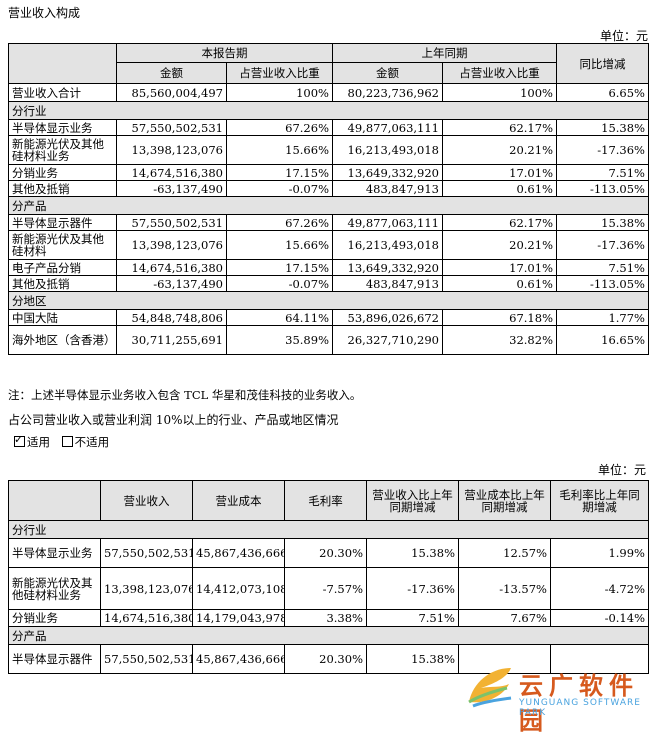  What do you see at coordinates (602, 317) in the screenshot?
I see `cell-chg: 1.77%` at bounding box center [602, 317].